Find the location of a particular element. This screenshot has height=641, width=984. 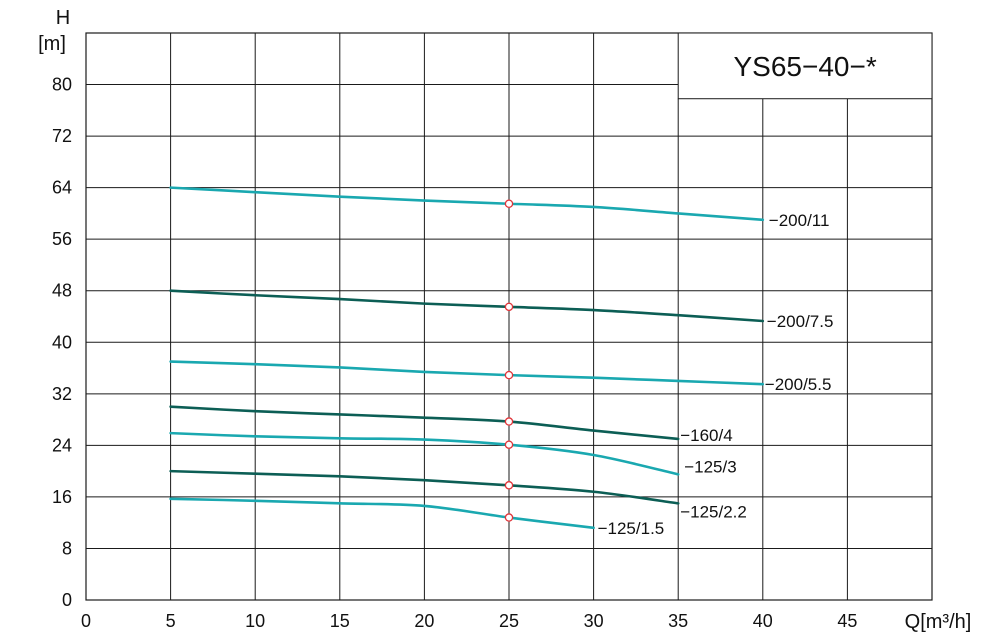

series-label: −125/3 is located at coordinates (710, 466).